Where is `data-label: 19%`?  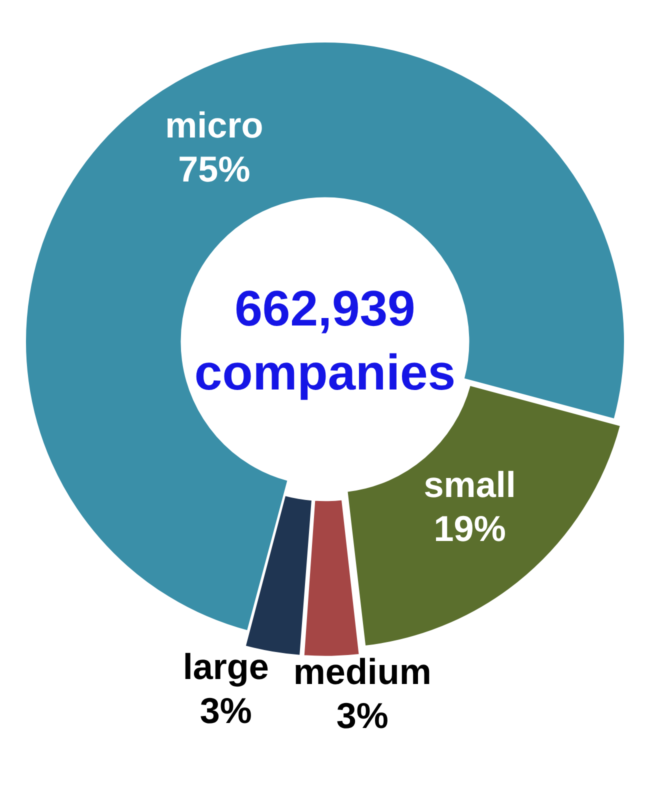
data-label: 19% is located at coordinates (470, 529).